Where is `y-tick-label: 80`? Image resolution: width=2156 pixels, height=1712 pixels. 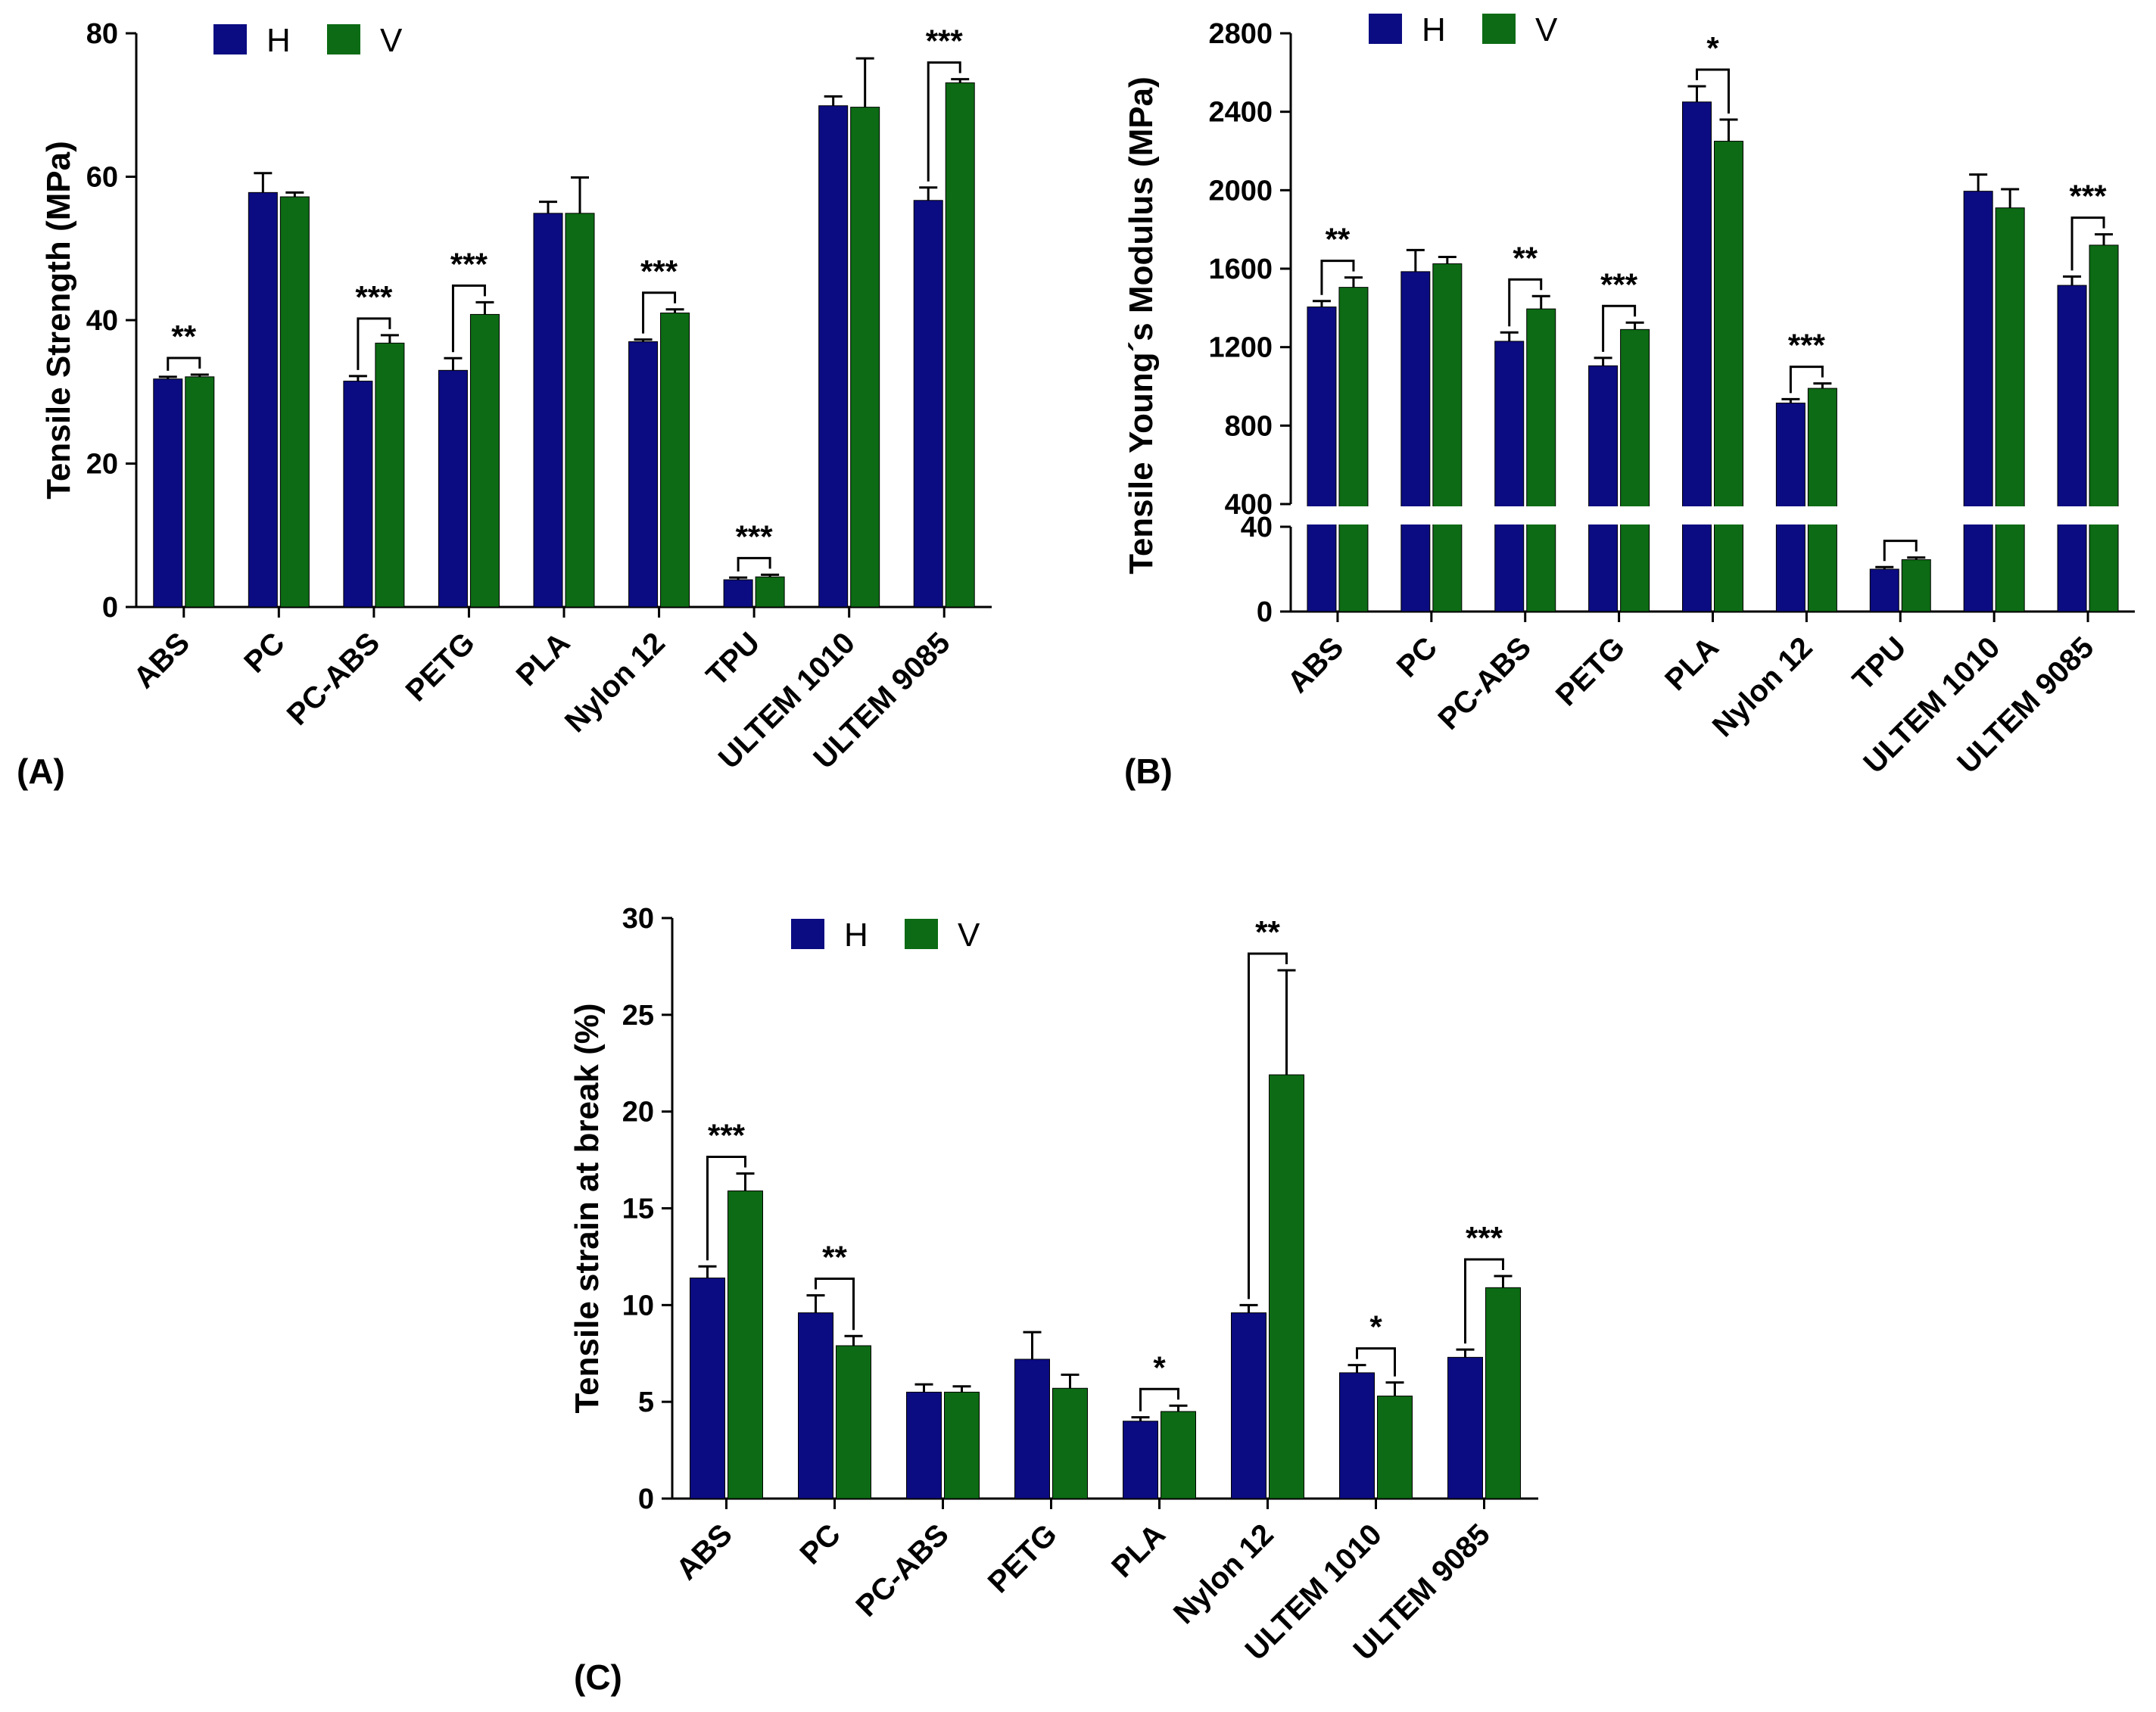
y-tick-label: 80 is located at coordinates (102, 34).